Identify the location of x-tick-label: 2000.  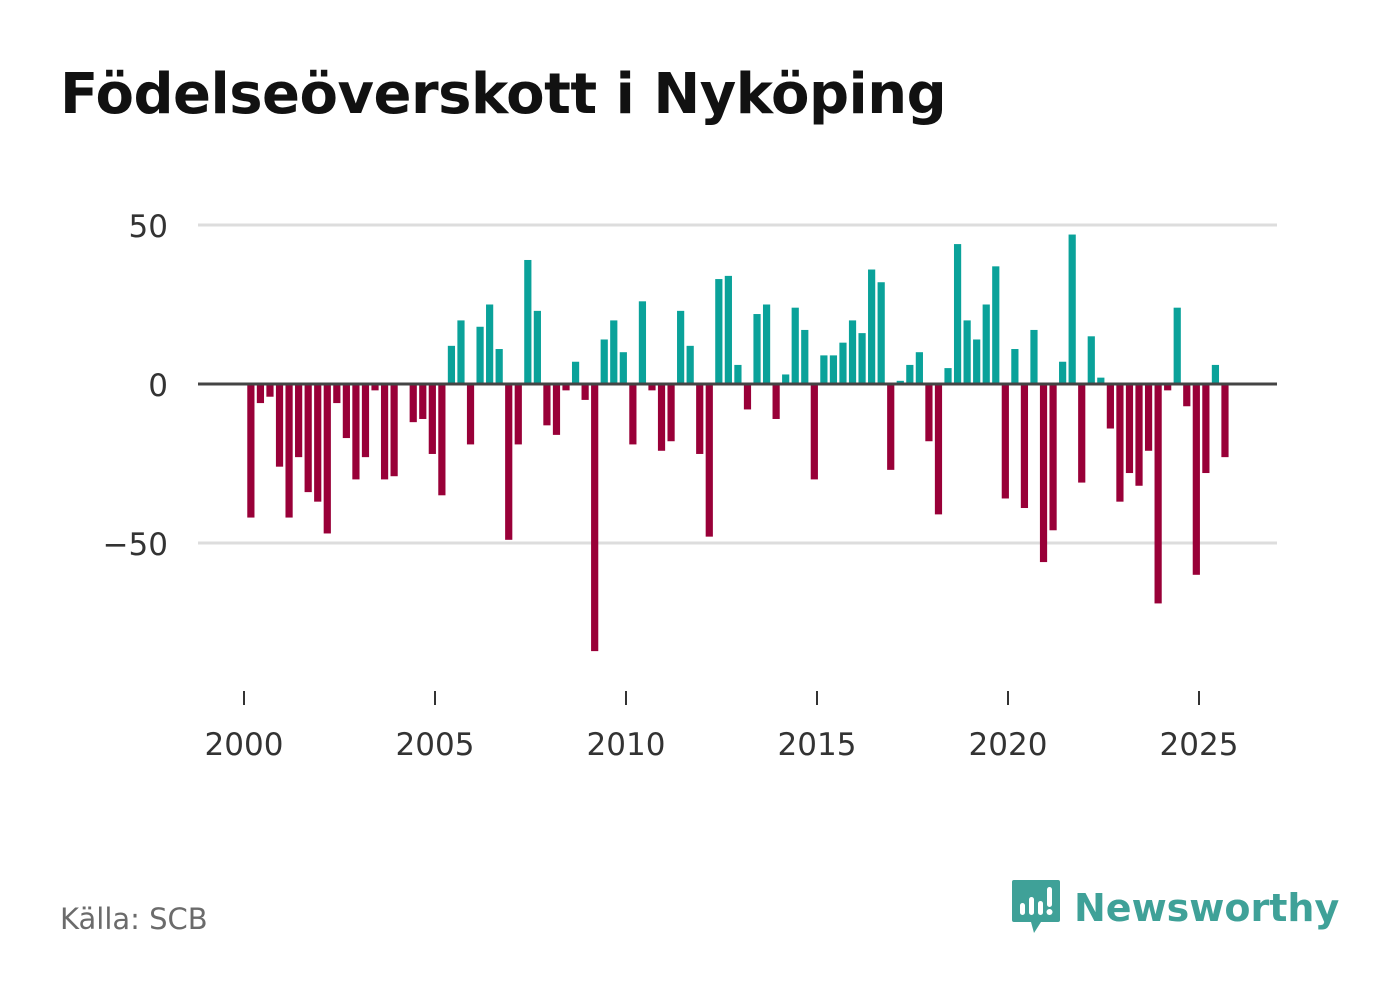
(244, 745).